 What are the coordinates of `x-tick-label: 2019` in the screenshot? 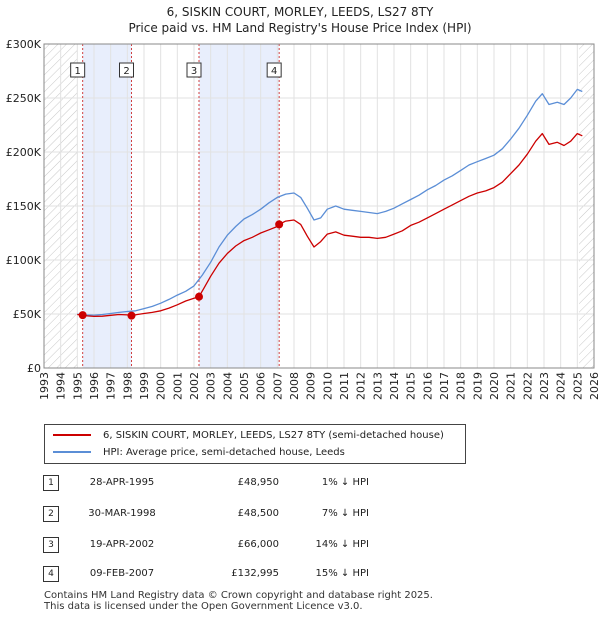 It's located at (477, 386).